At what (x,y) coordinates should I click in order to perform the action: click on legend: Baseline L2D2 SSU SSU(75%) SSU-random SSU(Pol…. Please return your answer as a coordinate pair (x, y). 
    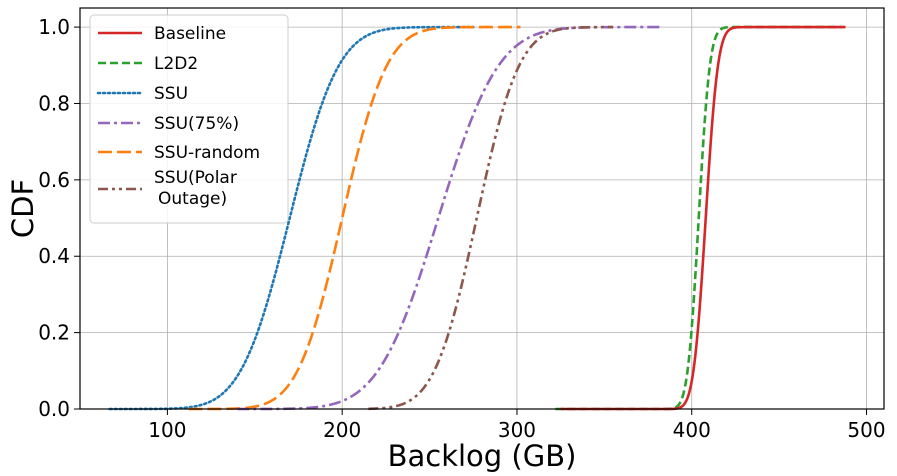
    Looking at the image, I should click on (189, 119).